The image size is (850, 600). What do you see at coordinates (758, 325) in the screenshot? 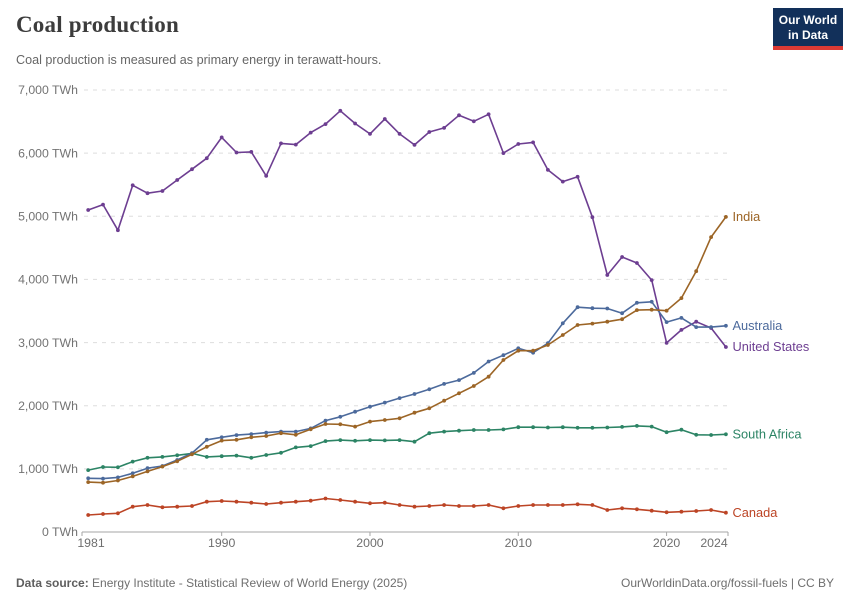
I see `series-label-australia: Australia` at bounding box center [758, 325].